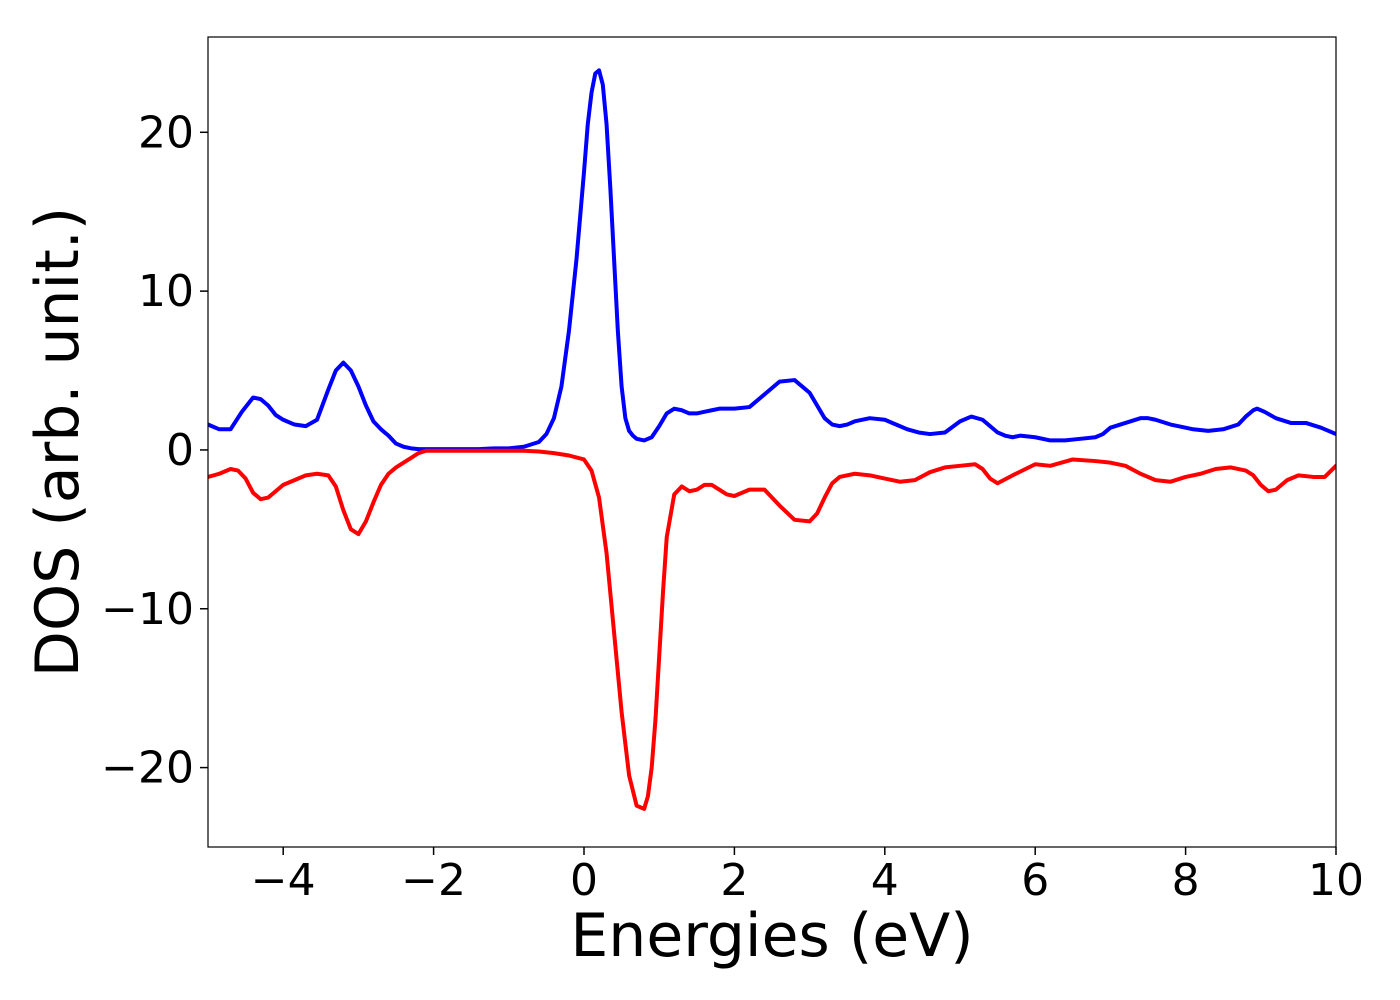 The height and width of the screenshot is (1000, 1400). Describe the element at coordinates (154, 450) in the screenshot. I see `y-axis-ticks: −20 −10 0 10 20` at that location.